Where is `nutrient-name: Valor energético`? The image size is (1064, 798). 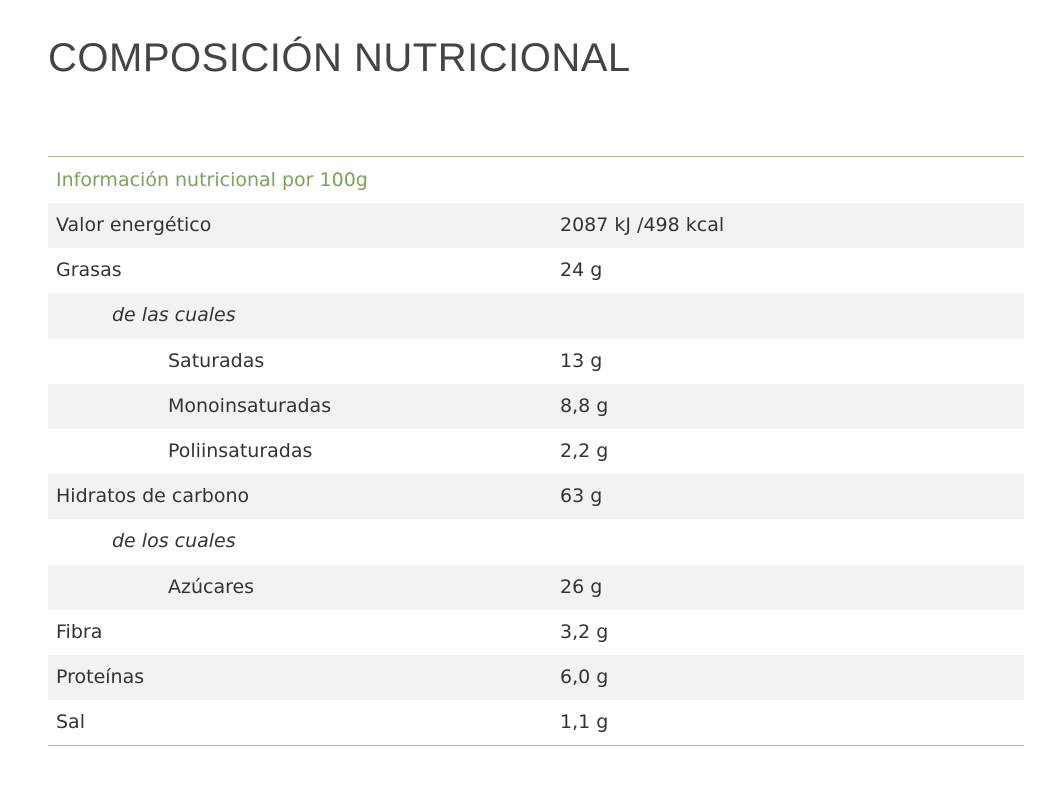
nutrient-name: Valor energético is located at coordinates (134, 225).